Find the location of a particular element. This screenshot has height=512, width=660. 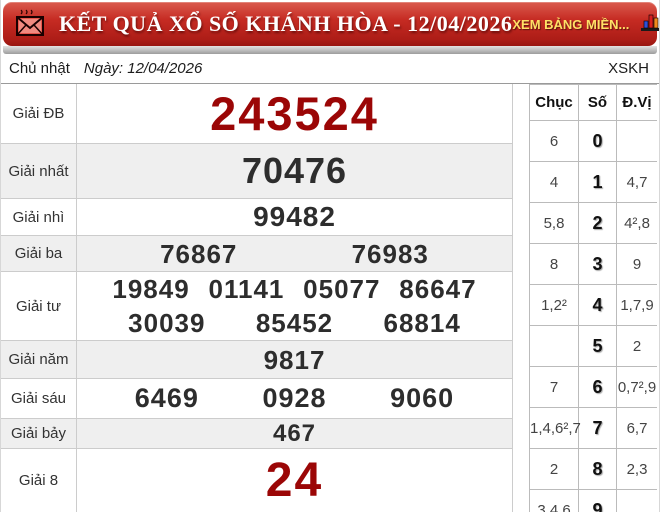

column-header-units: Đ.Vị is located at coordinates (636, 102).